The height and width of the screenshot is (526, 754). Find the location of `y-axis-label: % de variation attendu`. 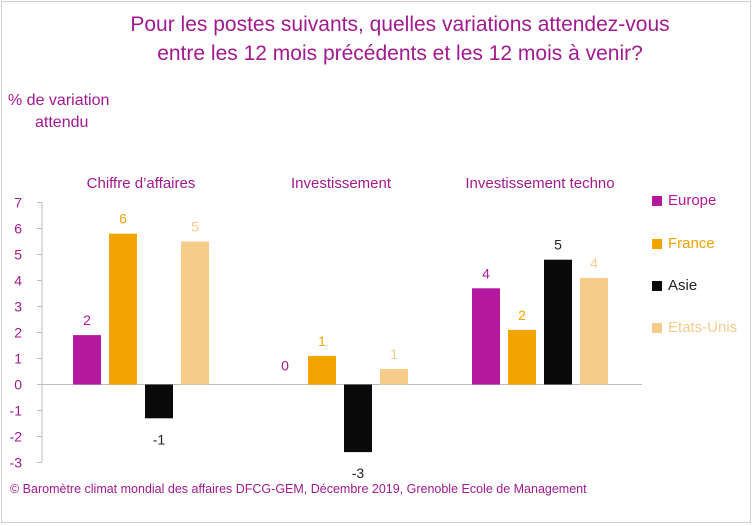

y-axis-label: % de variation attendu is located at coordinates (68, 112).